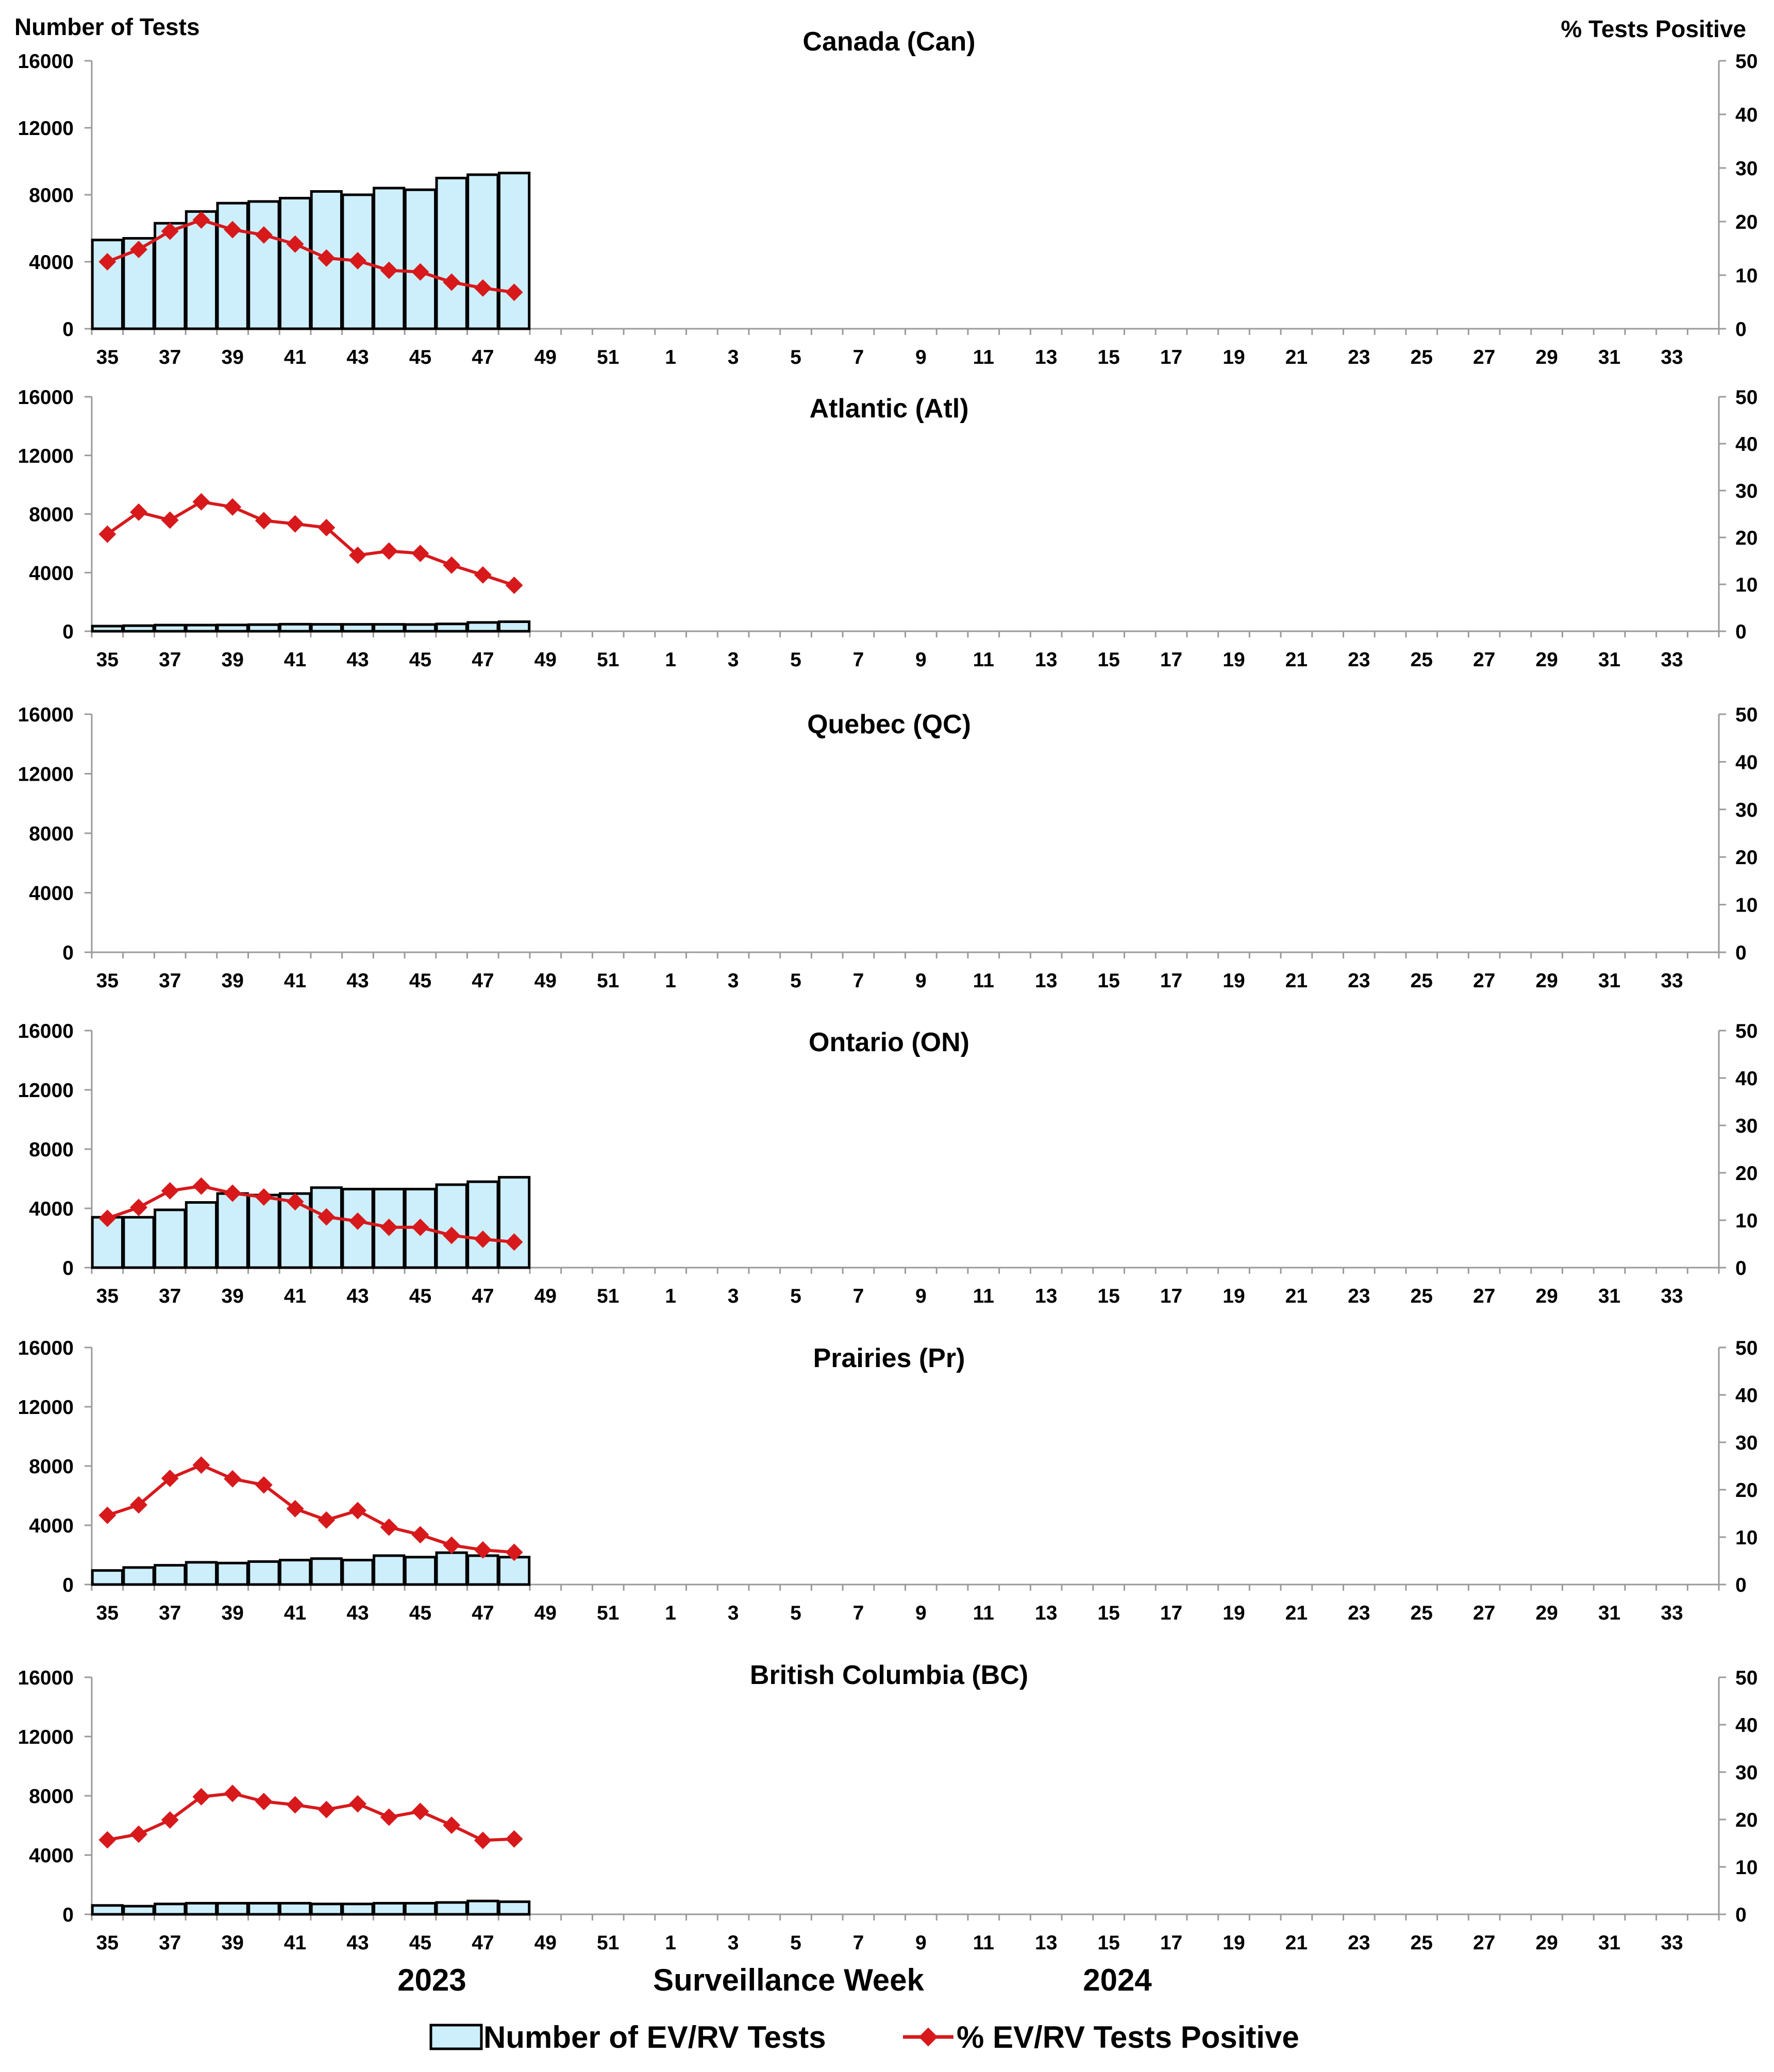 The image size is (1774, 2072). What do you see at coordinates (983, 1613) in the screenshot?
I see `x-tick-label: 11` at bounding box center [983, 1613].